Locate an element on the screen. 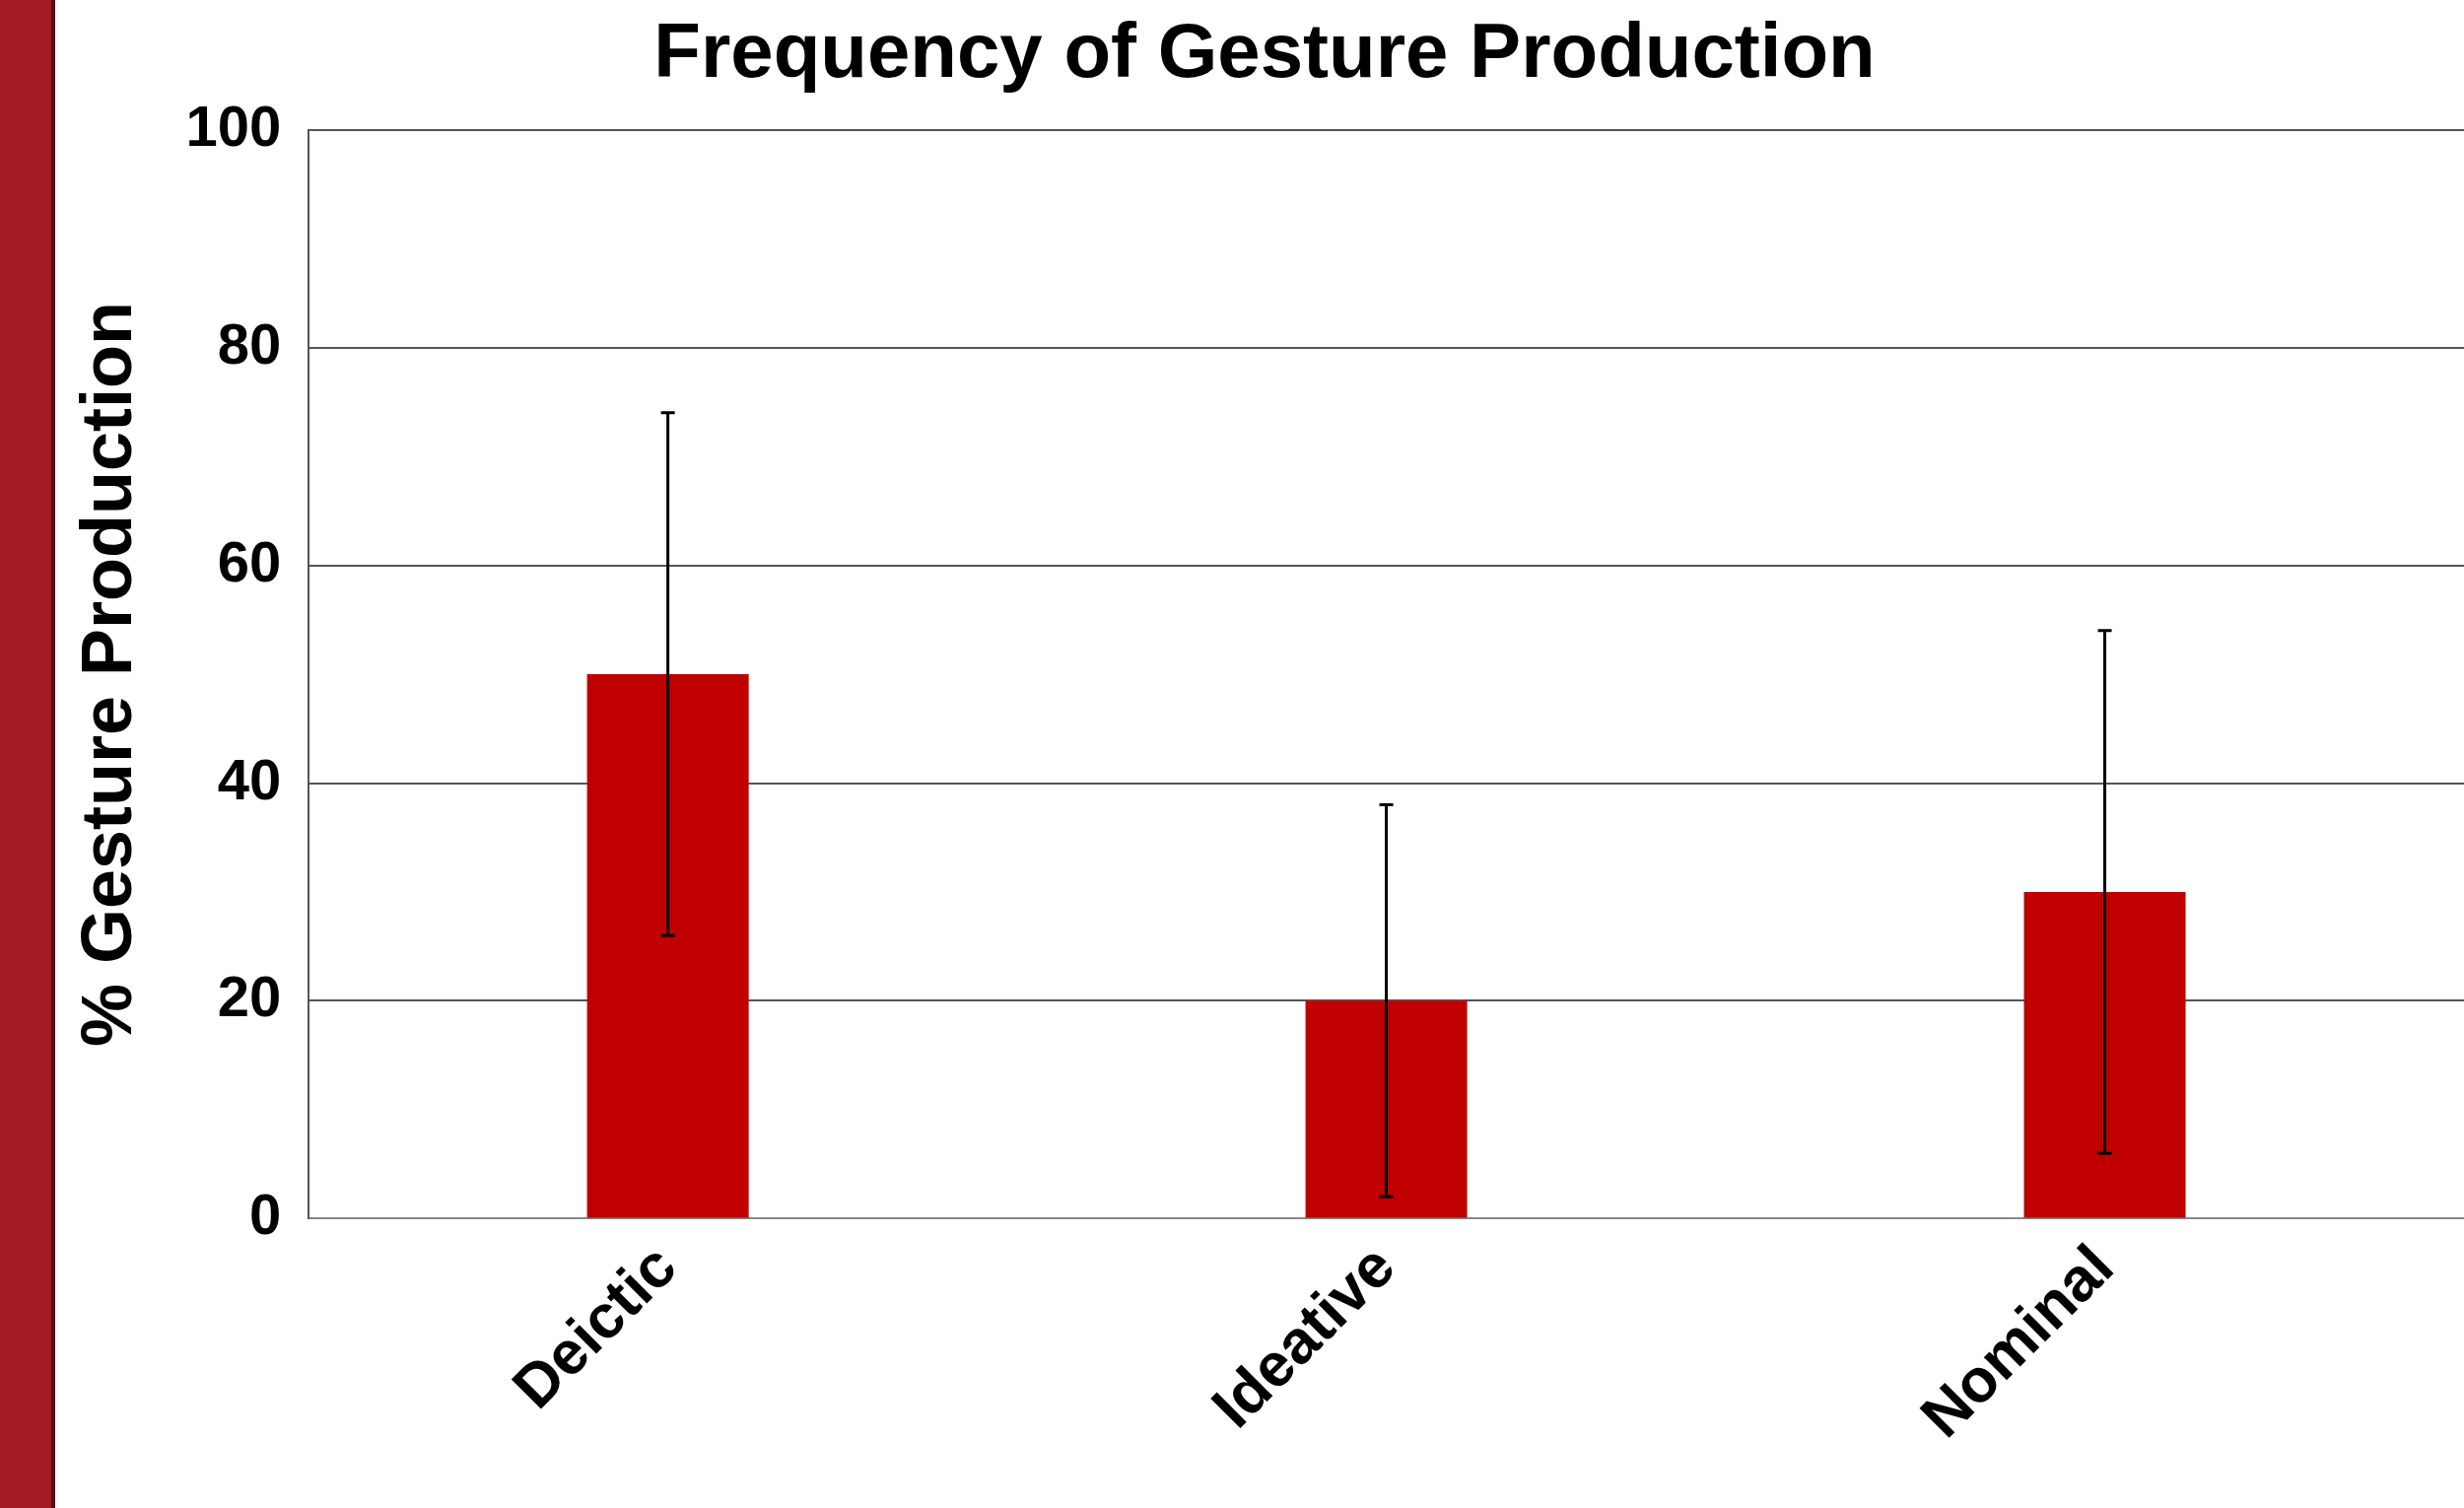  y-tick-label: 20 is located at coordinates (249, 996).